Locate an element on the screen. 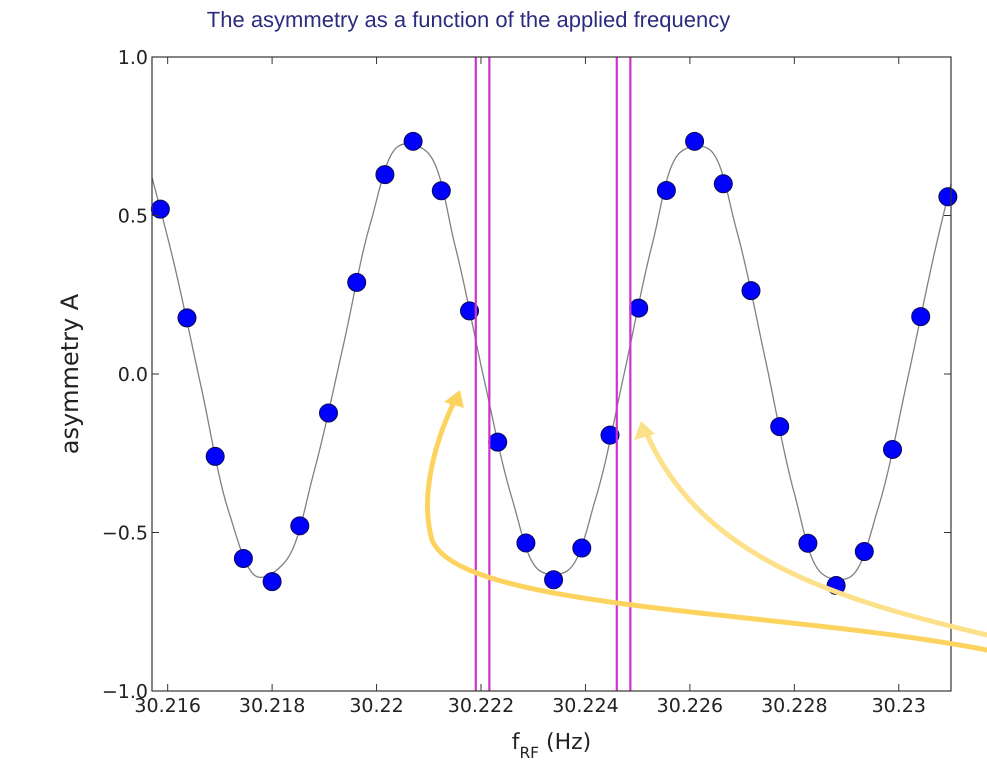 This screenshot has width=987, height=781. x-axis-title: f$_{RF}$ (Hz) is located at coordinates (552, 746).